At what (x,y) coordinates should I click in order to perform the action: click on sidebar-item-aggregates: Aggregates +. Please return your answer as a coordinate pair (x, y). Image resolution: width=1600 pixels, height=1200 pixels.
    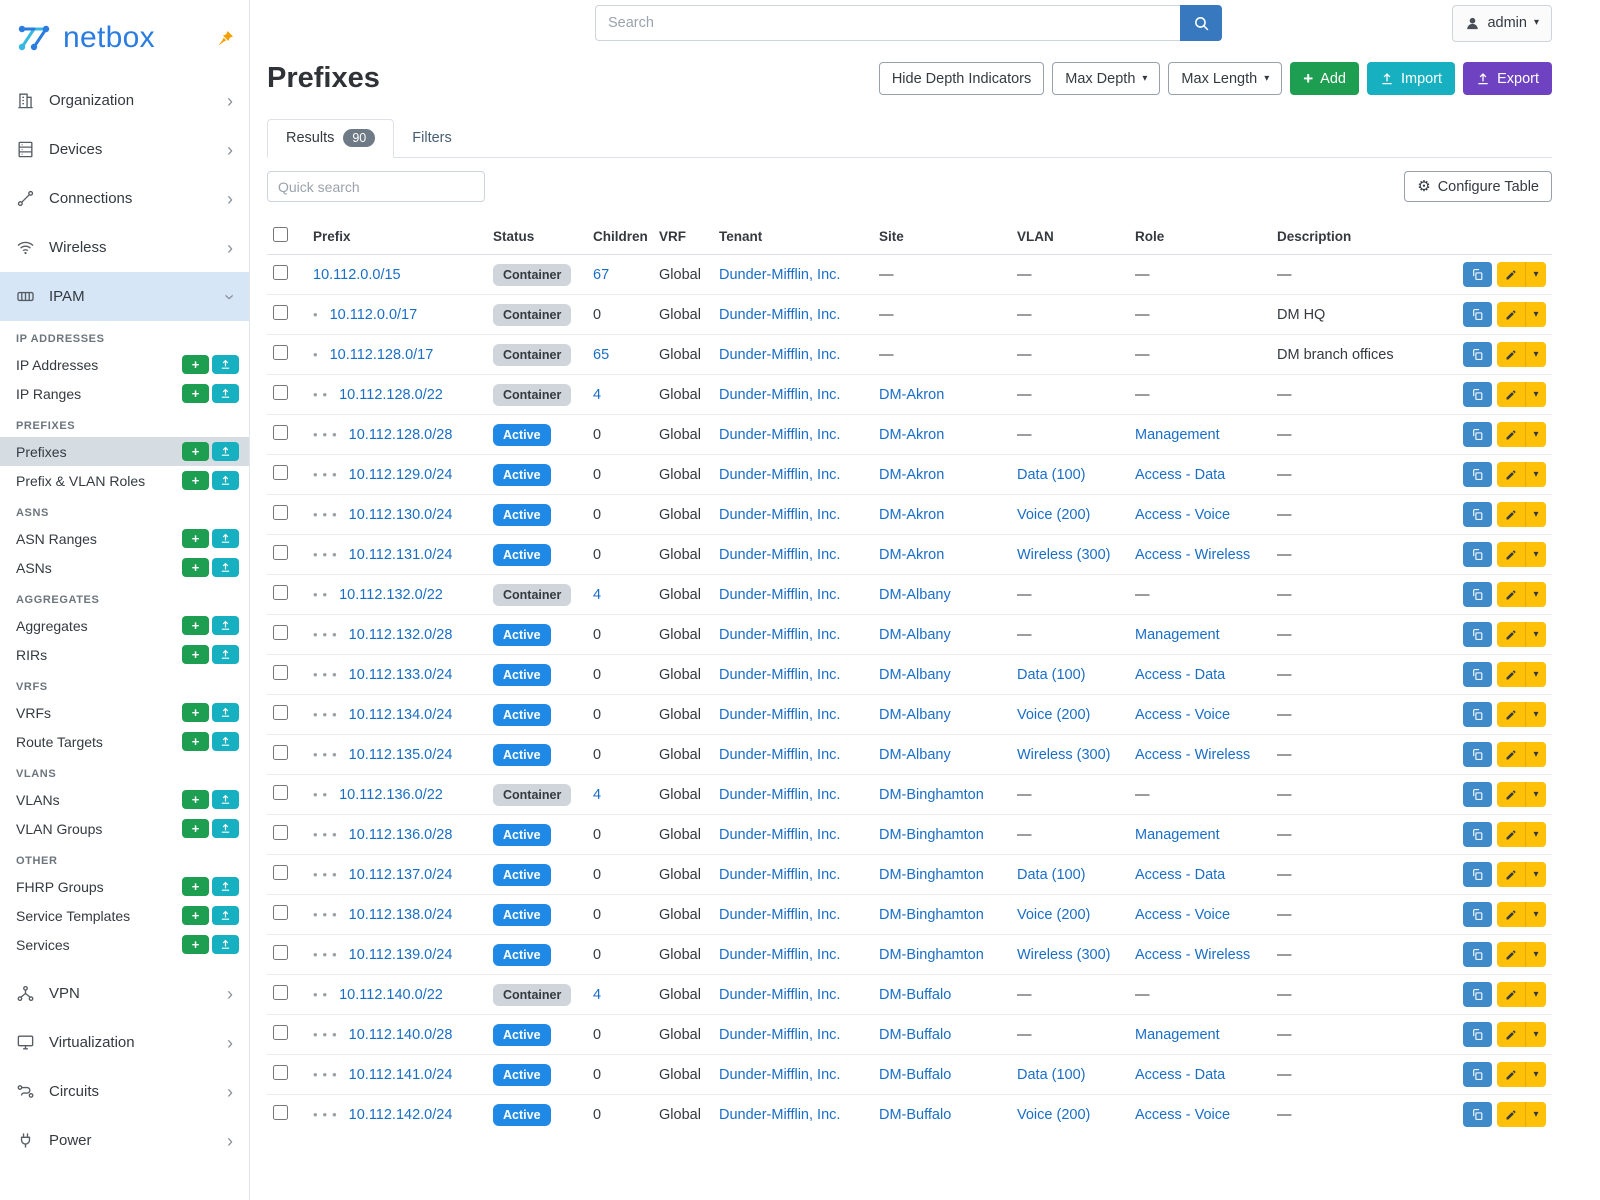
    Looking at the image, I should click on (124, 625).